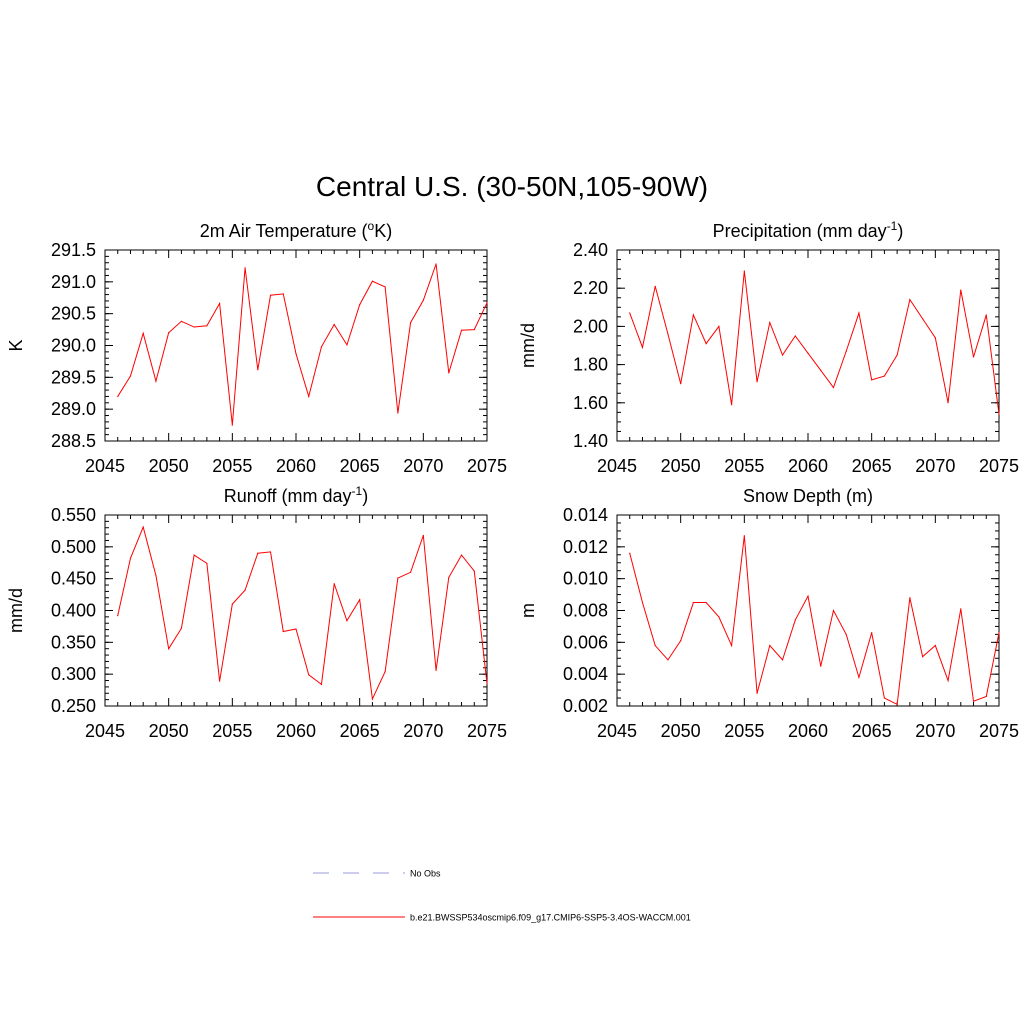  What do you see at coordinates (73, 250) in the screenshot?
I see `y-tick-label: 291.5` at bounding box center [73, 250].